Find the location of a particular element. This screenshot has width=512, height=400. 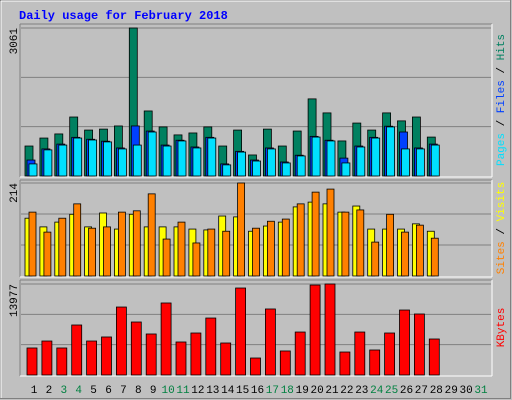

x-tick-label: 26 is located at coordinates (406, 391).